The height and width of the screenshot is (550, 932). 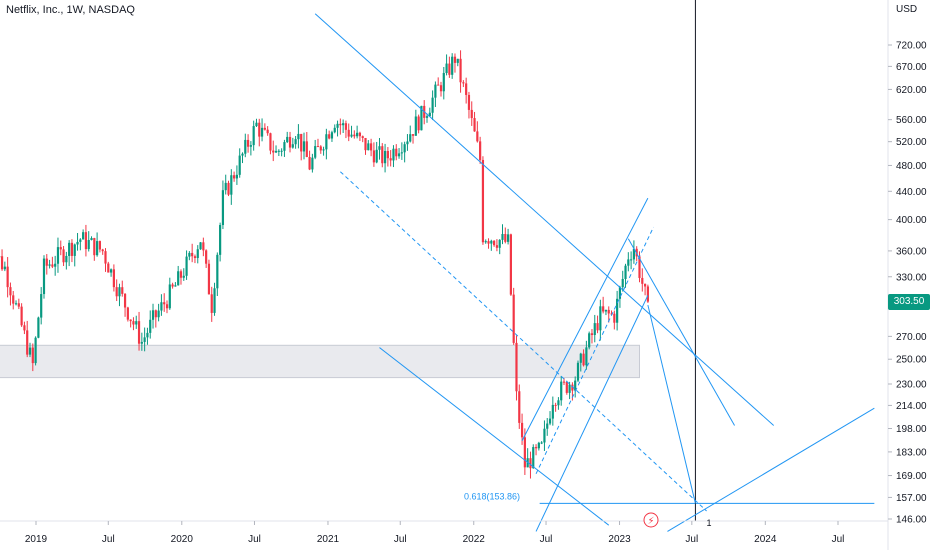 What do you see at coordinates (911, 251) in the screenshot?
I see `y-tick-label: 360.00` at bounding box center [911, 251].